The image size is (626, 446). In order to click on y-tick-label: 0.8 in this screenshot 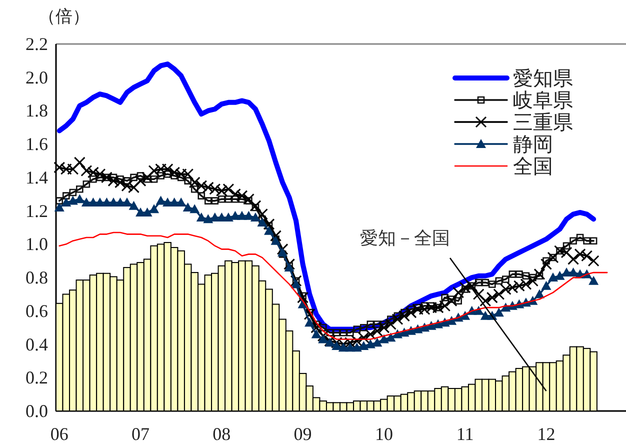, I will do `click(37, 278)`.